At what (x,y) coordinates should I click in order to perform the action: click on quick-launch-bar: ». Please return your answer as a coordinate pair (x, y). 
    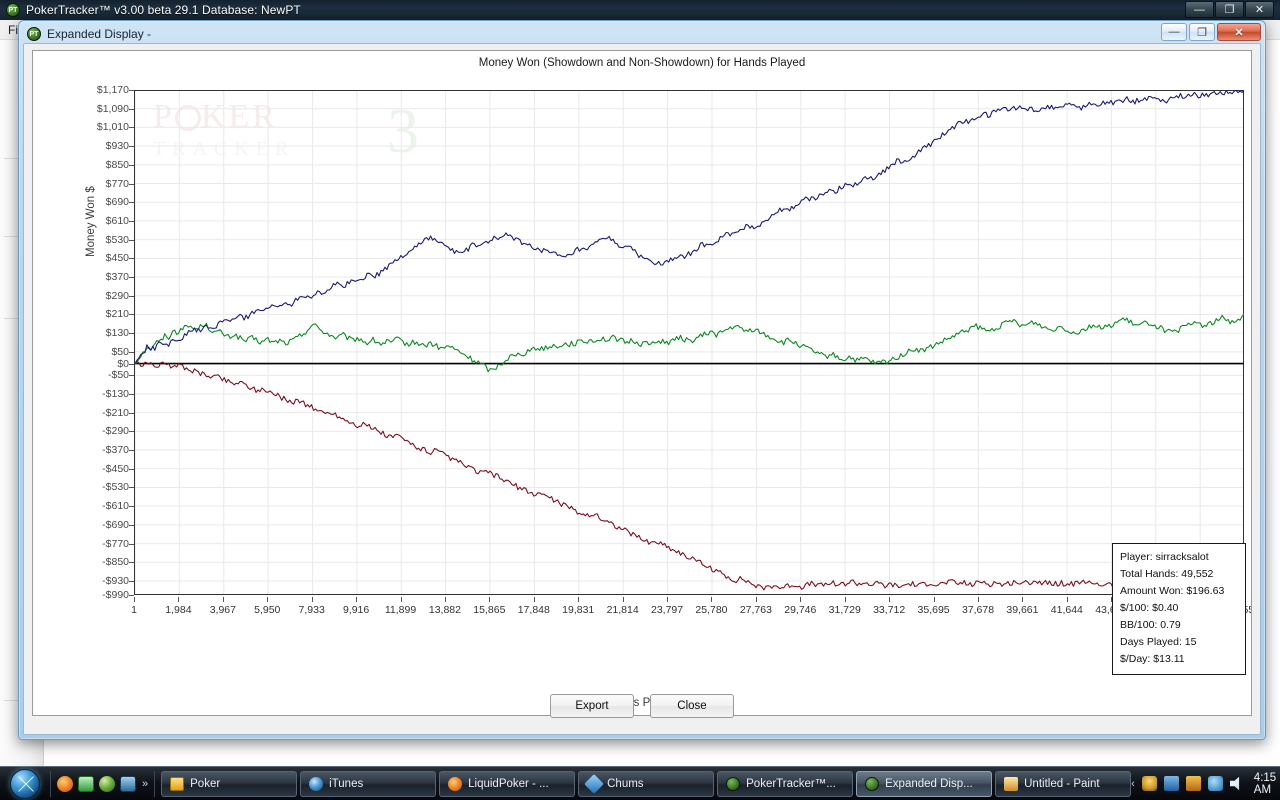
    Looking at the image, I should click on (103, 783).